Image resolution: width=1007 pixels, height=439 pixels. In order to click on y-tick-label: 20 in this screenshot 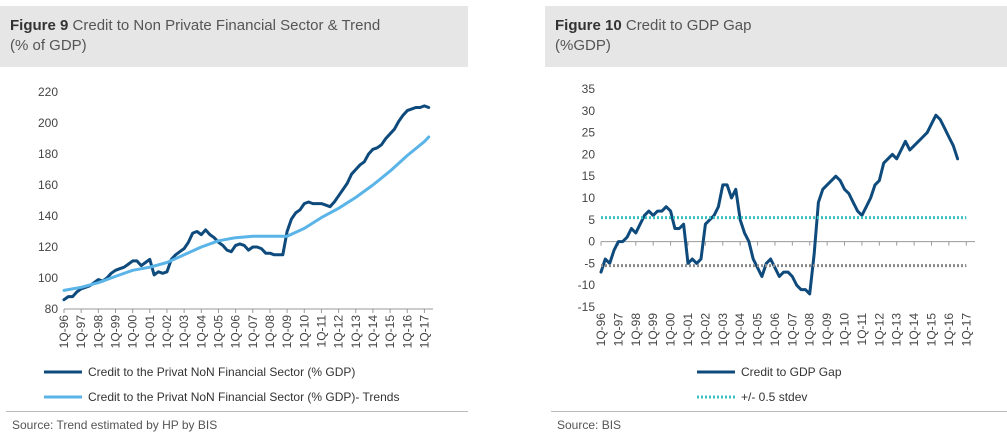, I will do `click(589, 154)`.